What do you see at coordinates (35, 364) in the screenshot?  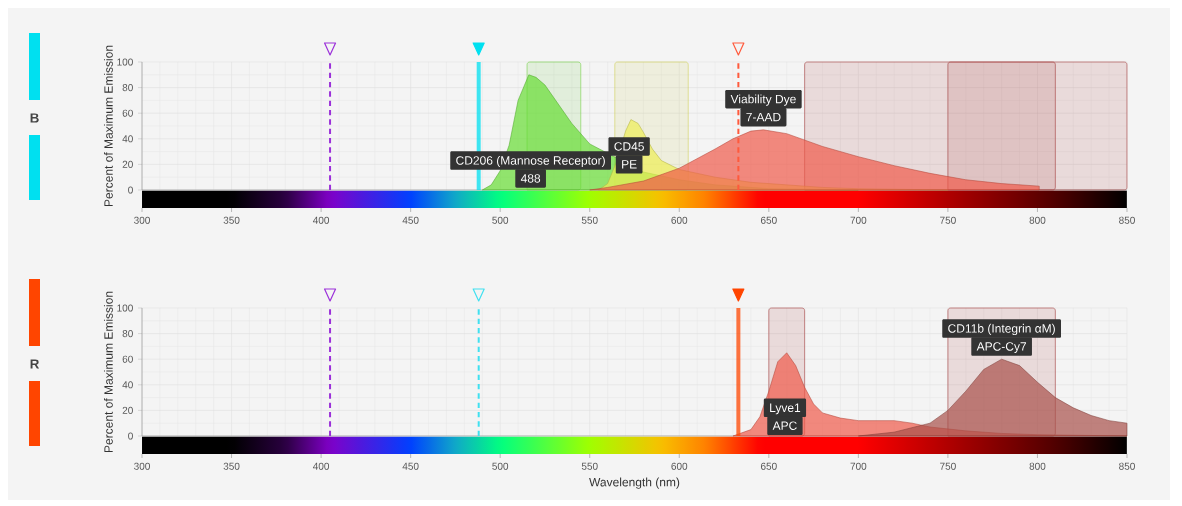 I see `text: R` at bounding box center [35, 364].